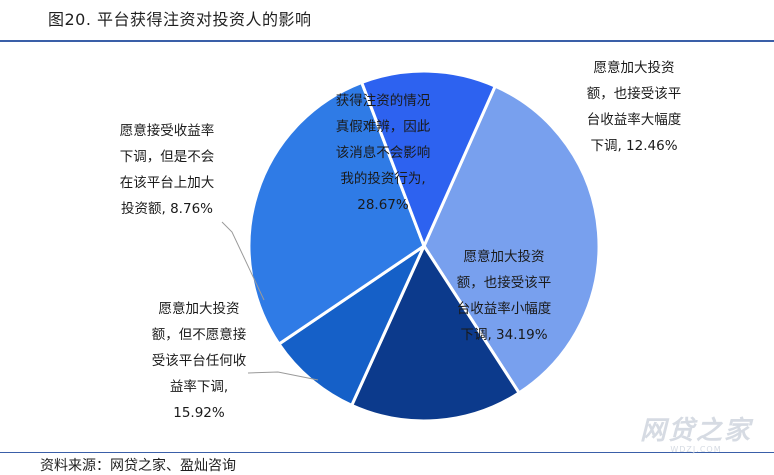 This screenshot has height=475, width=774. What do you see at coordinates (383, 205) in the screenshot?
I see `slice-label-line: 28.67%` at bounding box center [383, 205].